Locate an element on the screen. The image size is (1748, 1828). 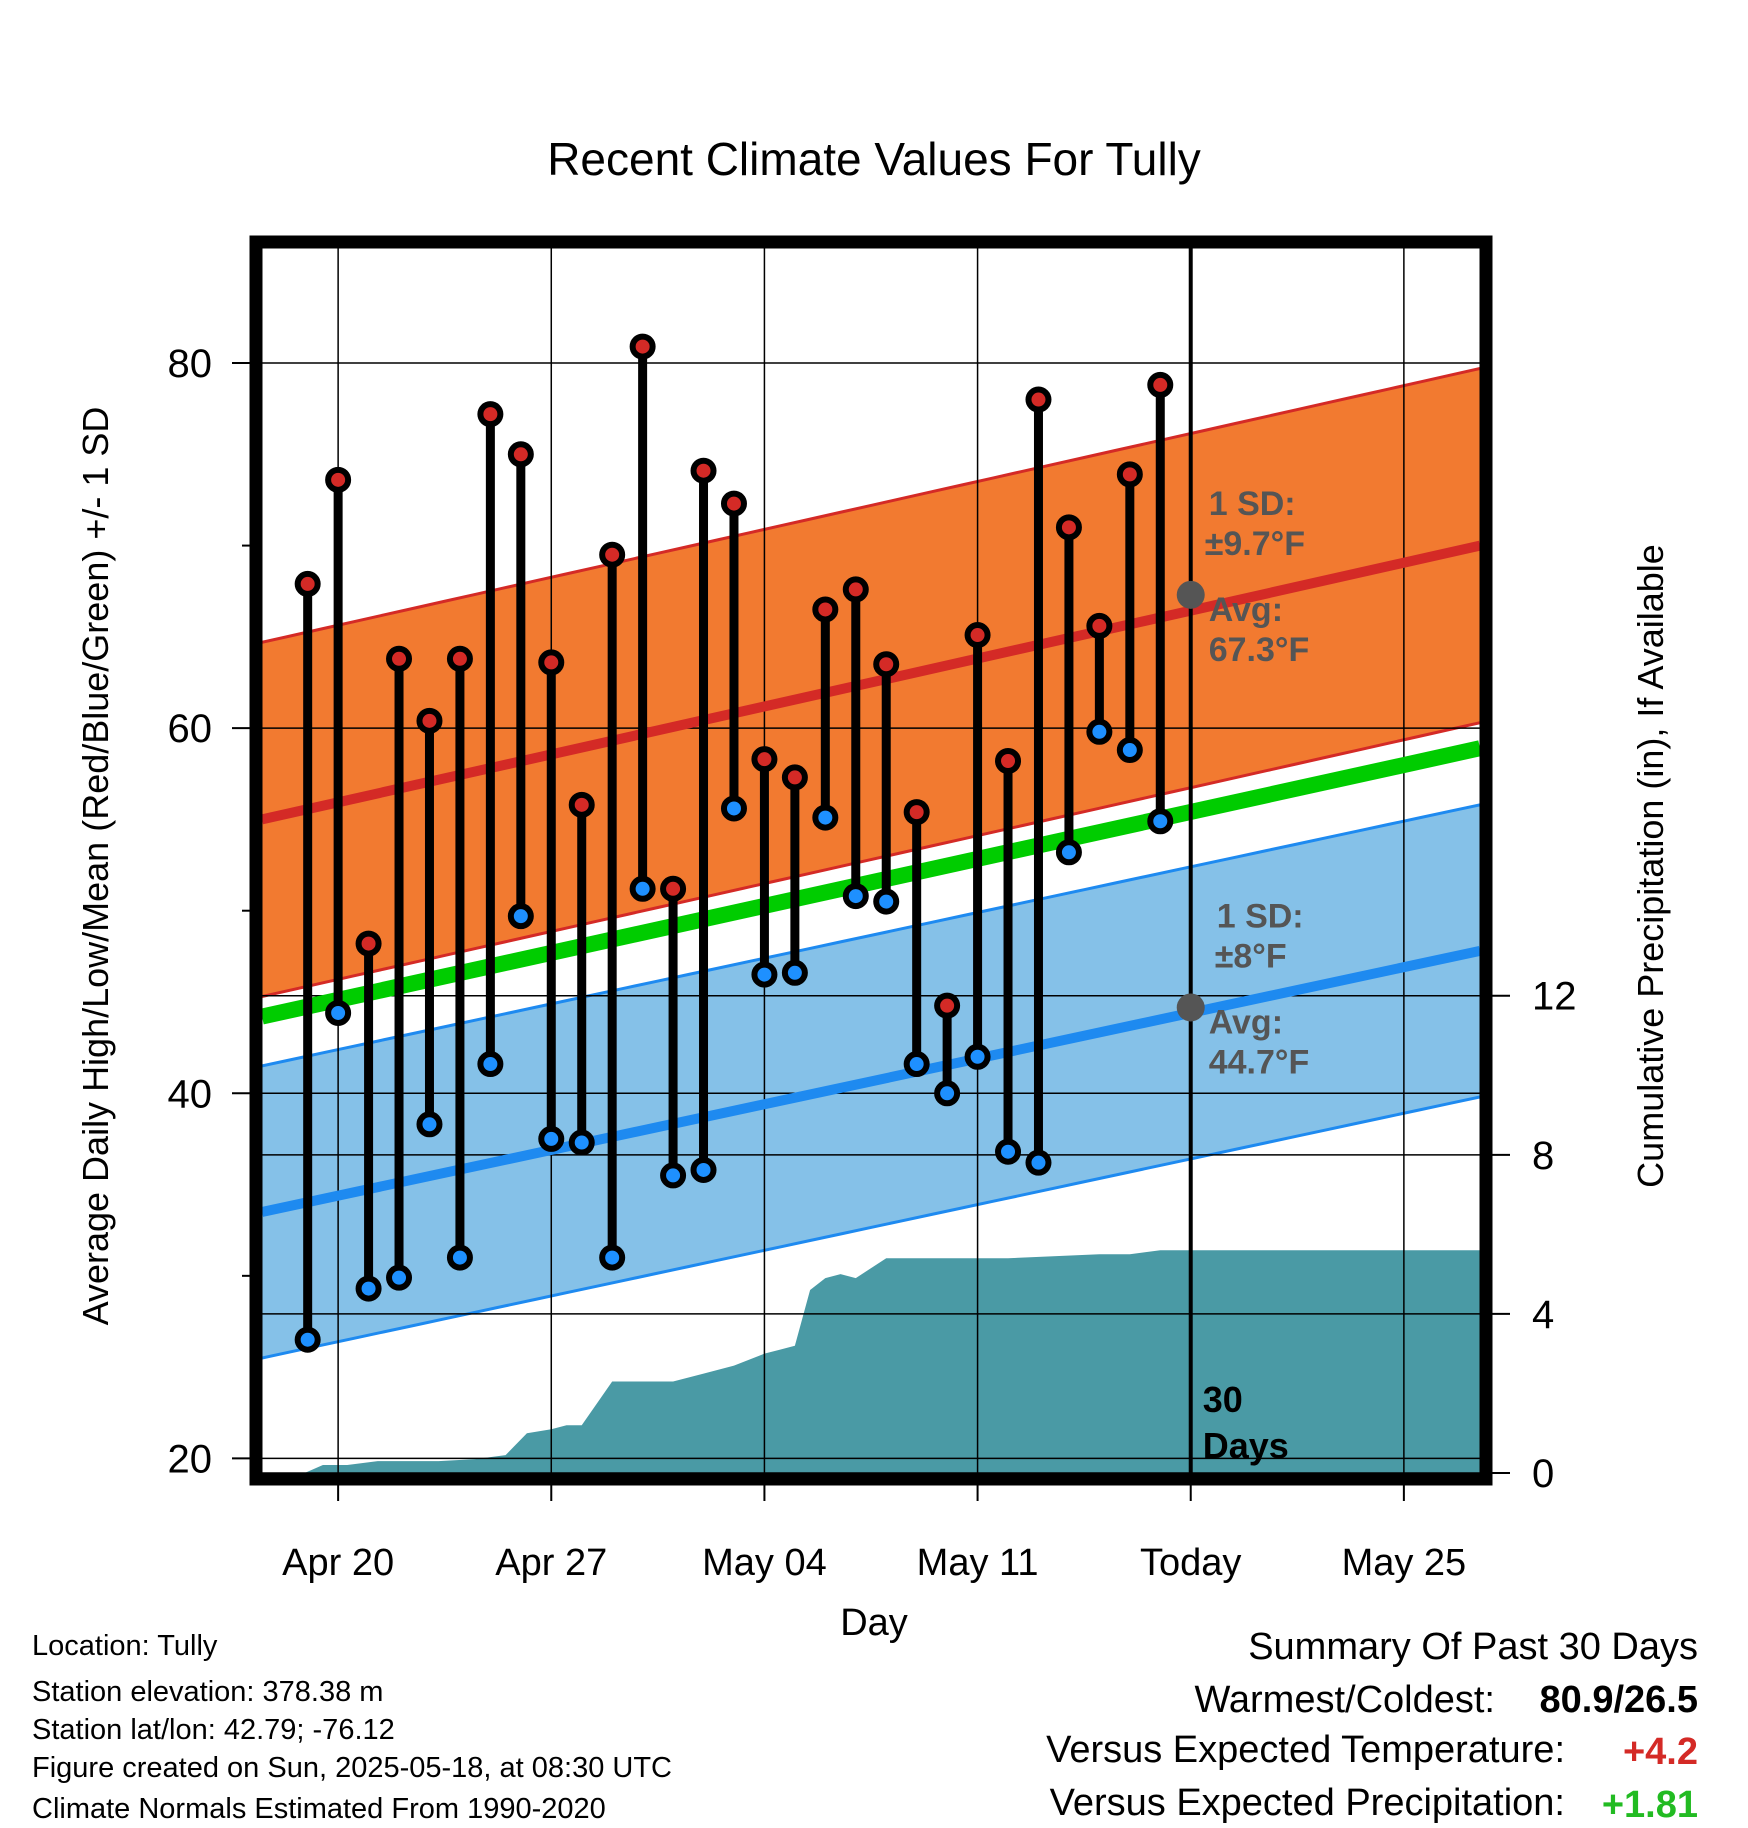
y-left-tick-label-2: 60 is located at coordinates (190, 729).